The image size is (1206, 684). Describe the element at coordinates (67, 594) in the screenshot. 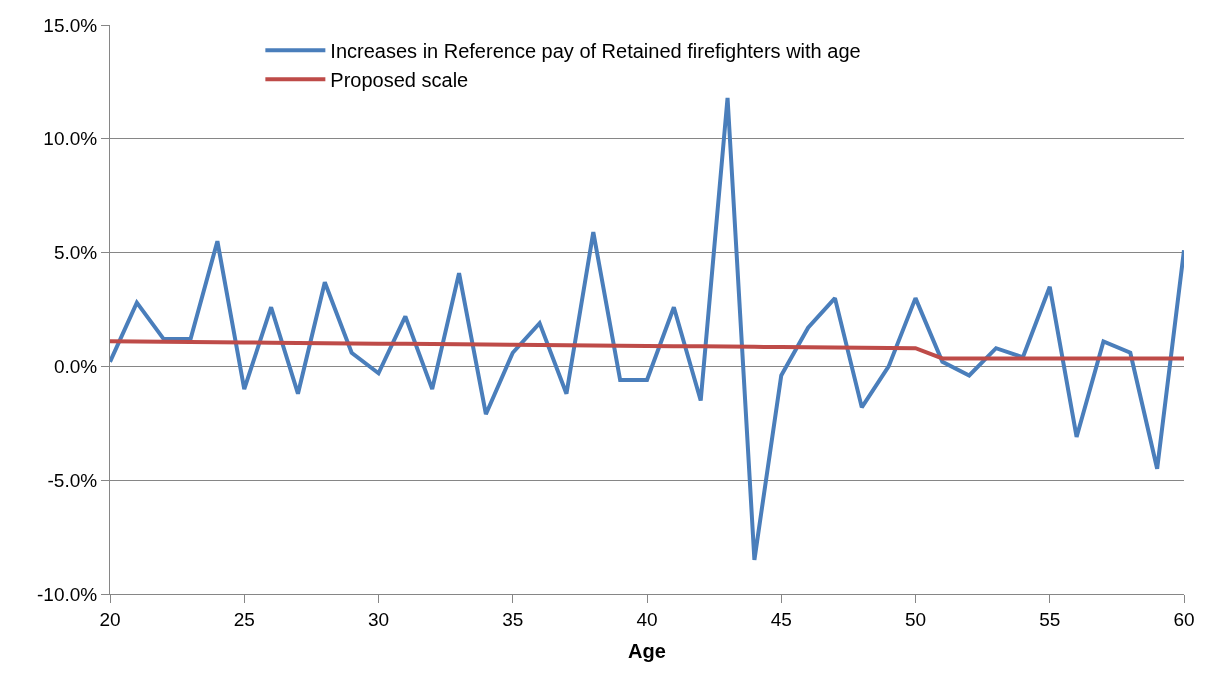

I see `y-tick-label: -10.0%` at that location.